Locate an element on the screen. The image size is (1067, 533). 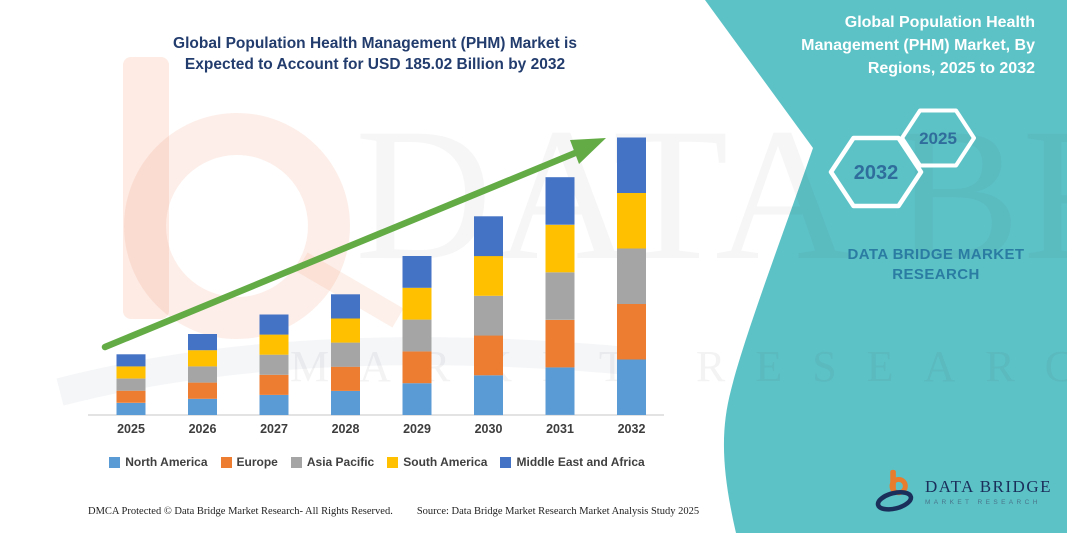
panel-title-line1: Global Population Health is located at coordinates (939, 22).